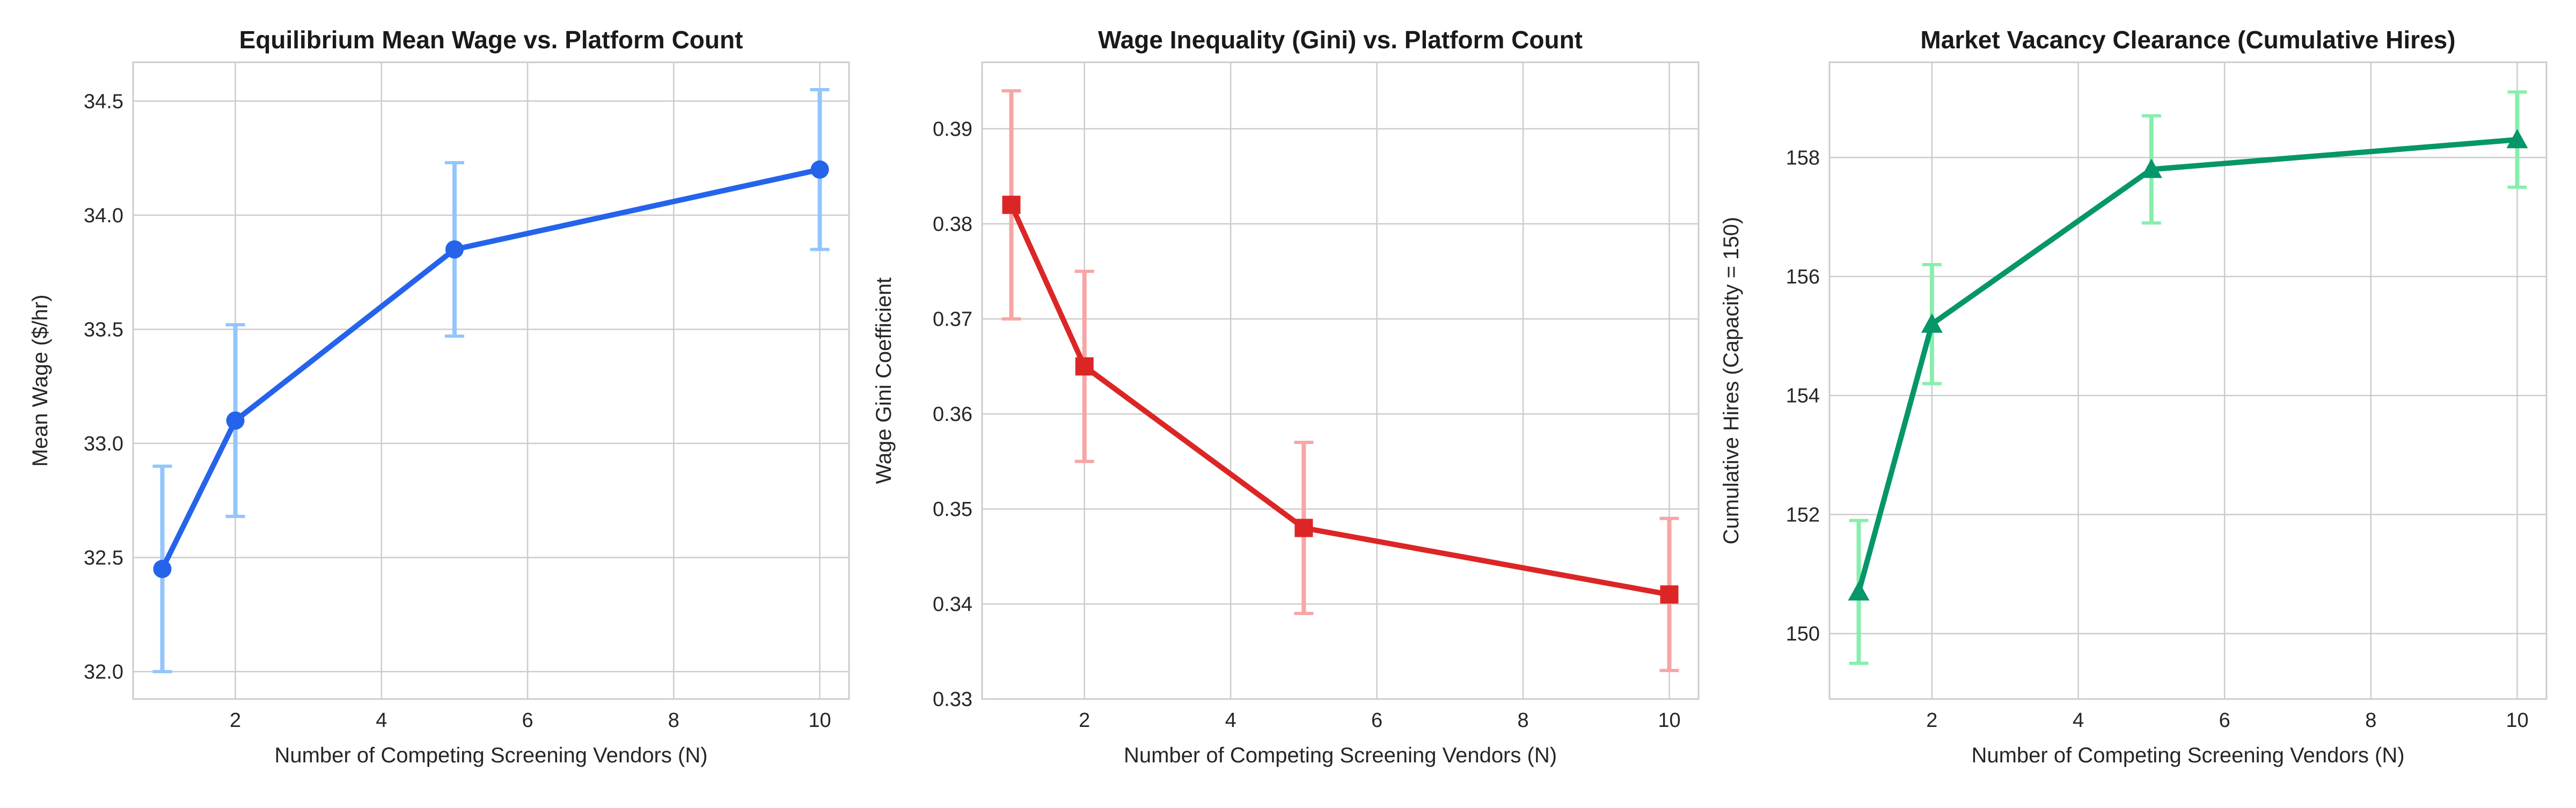 This screenshot has height=808, width=2576. I want to click on y-tick-label: 33.0, so click(103, 444).